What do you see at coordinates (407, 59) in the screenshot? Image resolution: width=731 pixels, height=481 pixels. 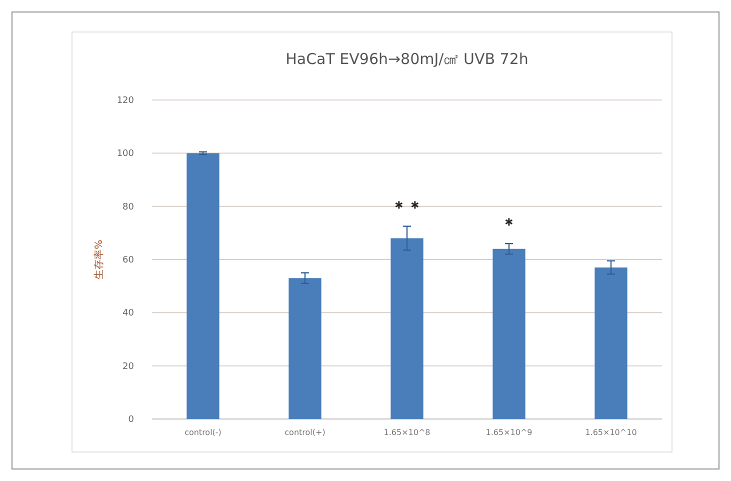 I see `chart-title: HaCaT EV96h→80mJ/㎠ UVB 72h` at bounding box center [407, 59].